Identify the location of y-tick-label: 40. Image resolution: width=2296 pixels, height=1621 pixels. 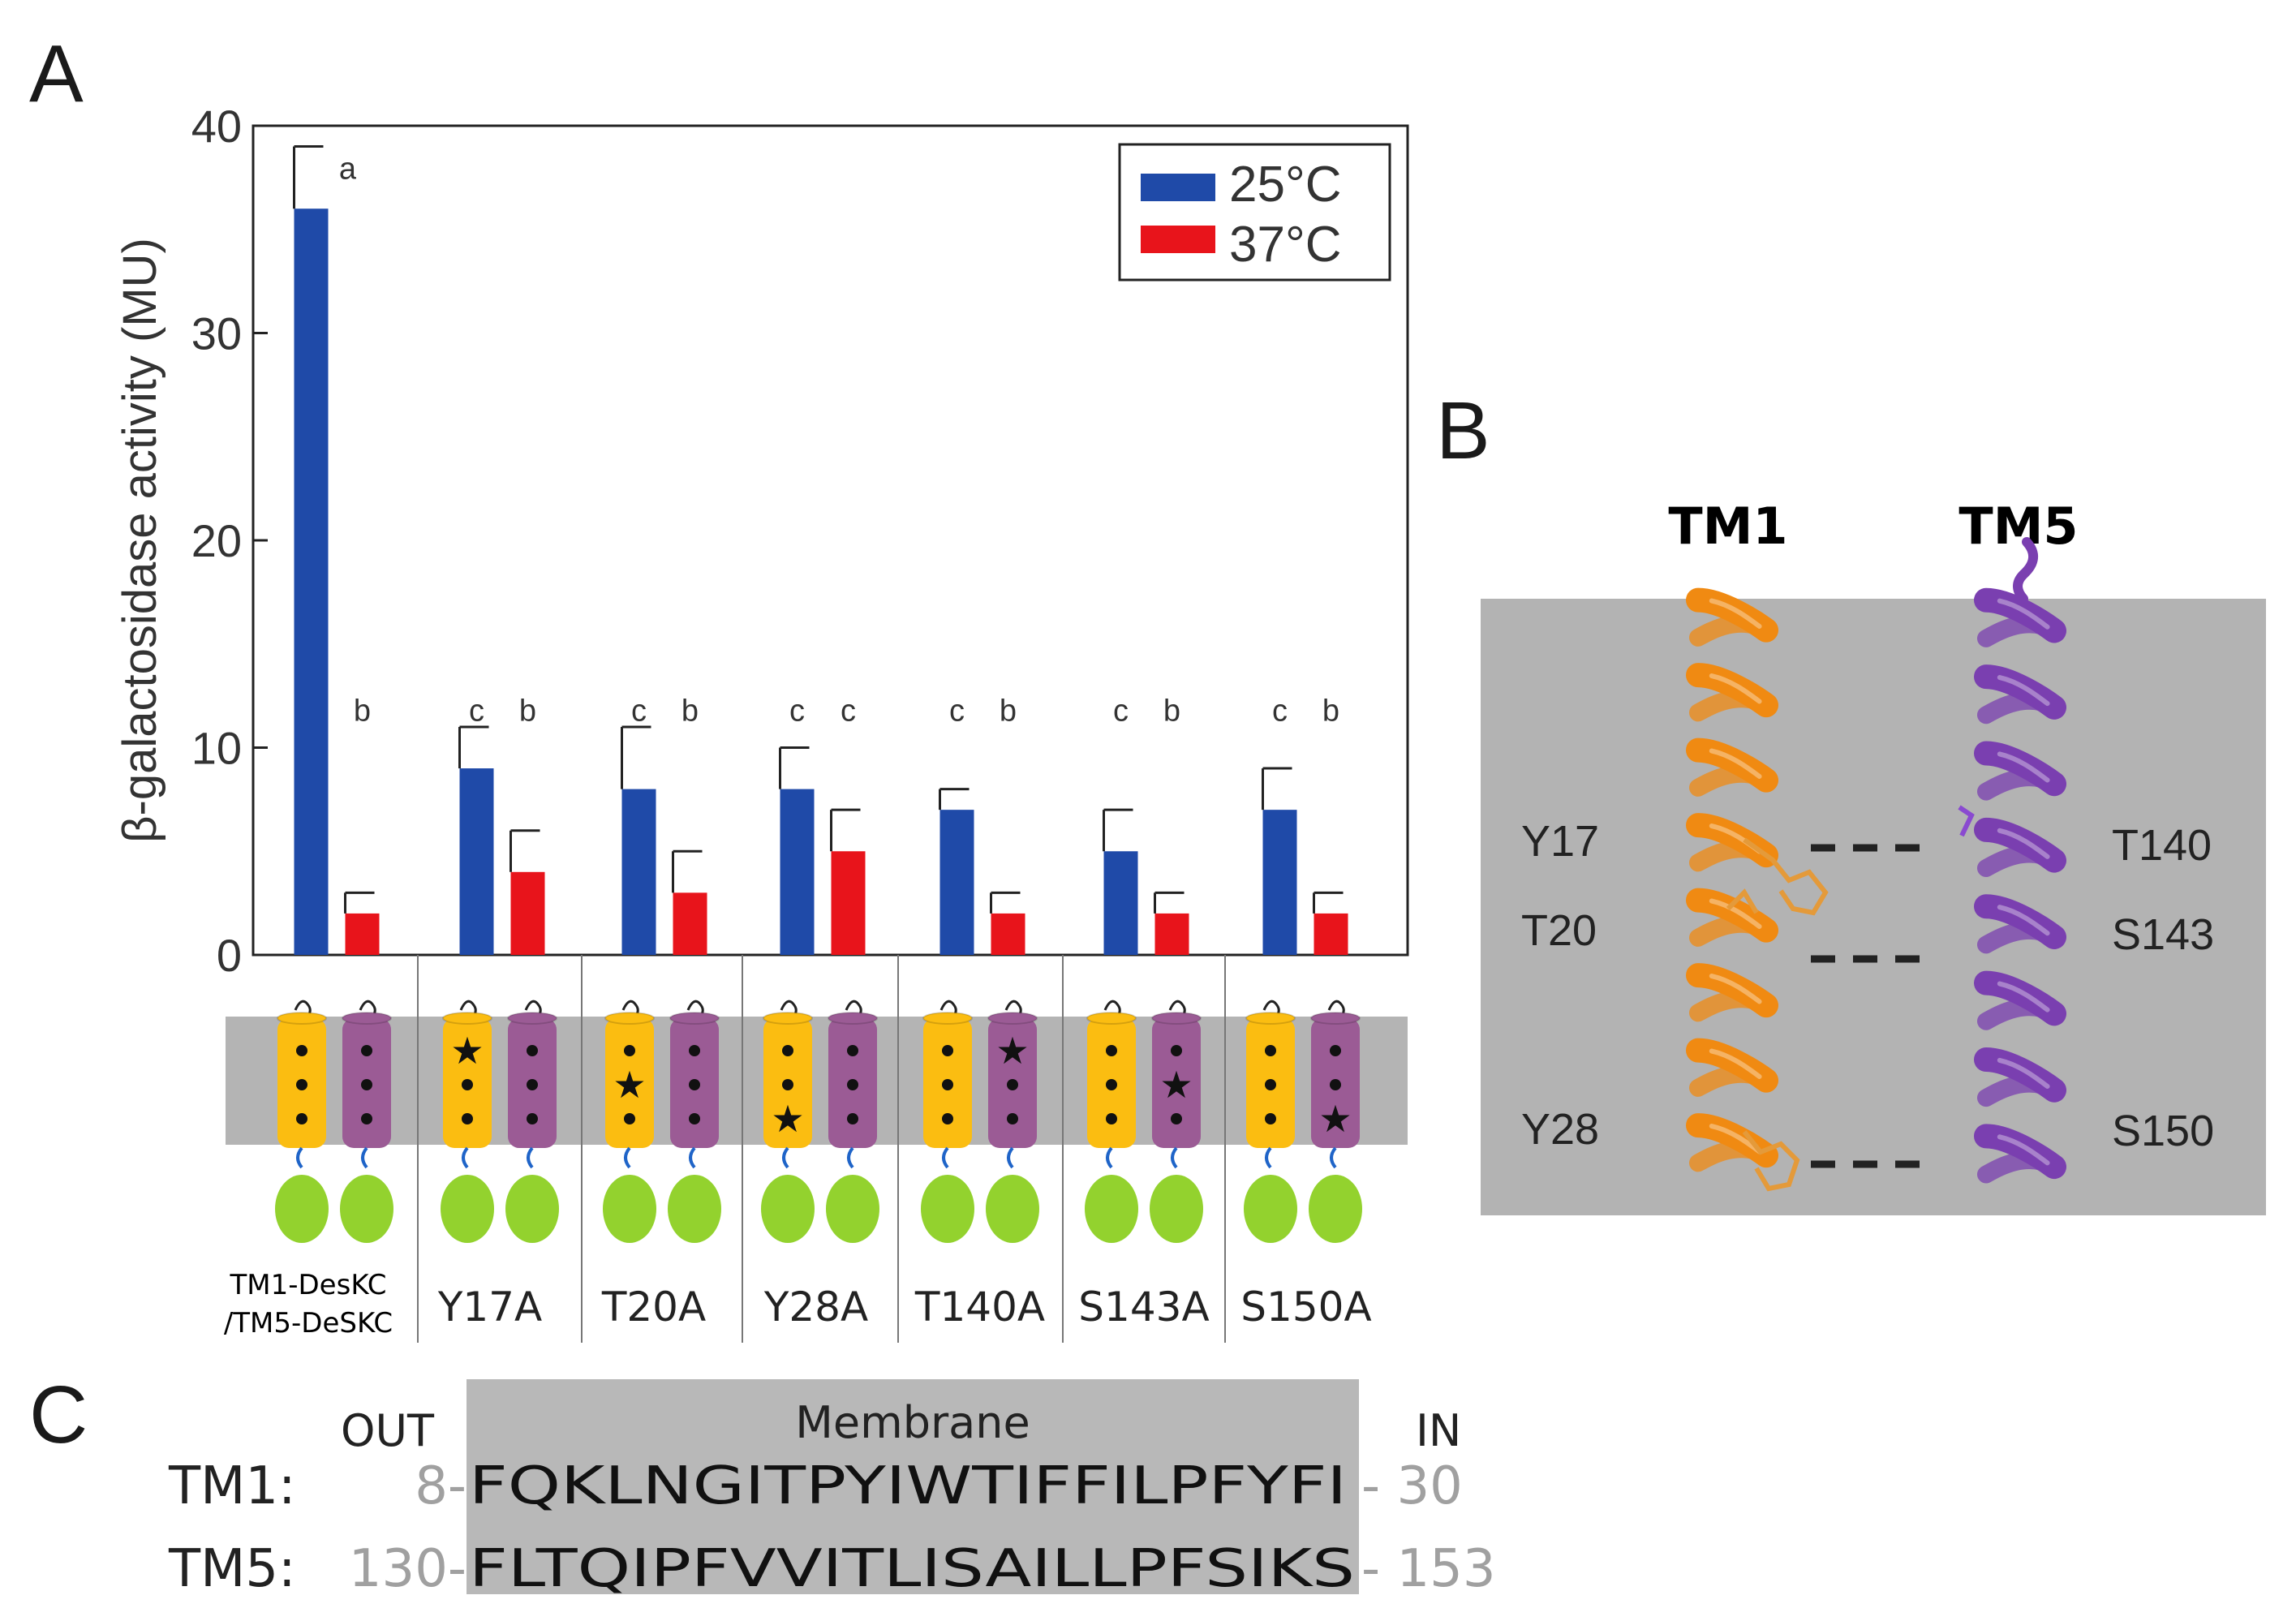
(216, 126).